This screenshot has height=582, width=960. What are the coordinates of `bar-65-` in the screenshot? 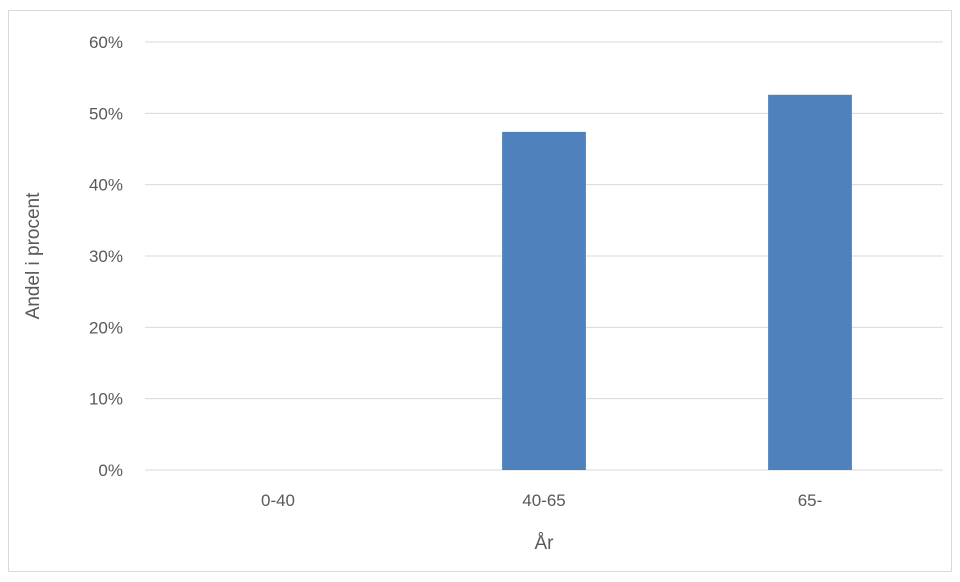 It's located at (810, 282).